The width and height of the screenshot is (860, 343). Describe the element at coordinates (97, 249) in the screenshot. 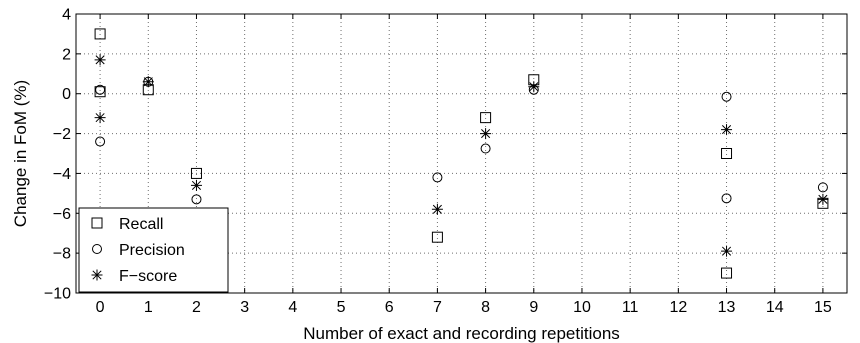

I see `legend-circle-icon` at that location.